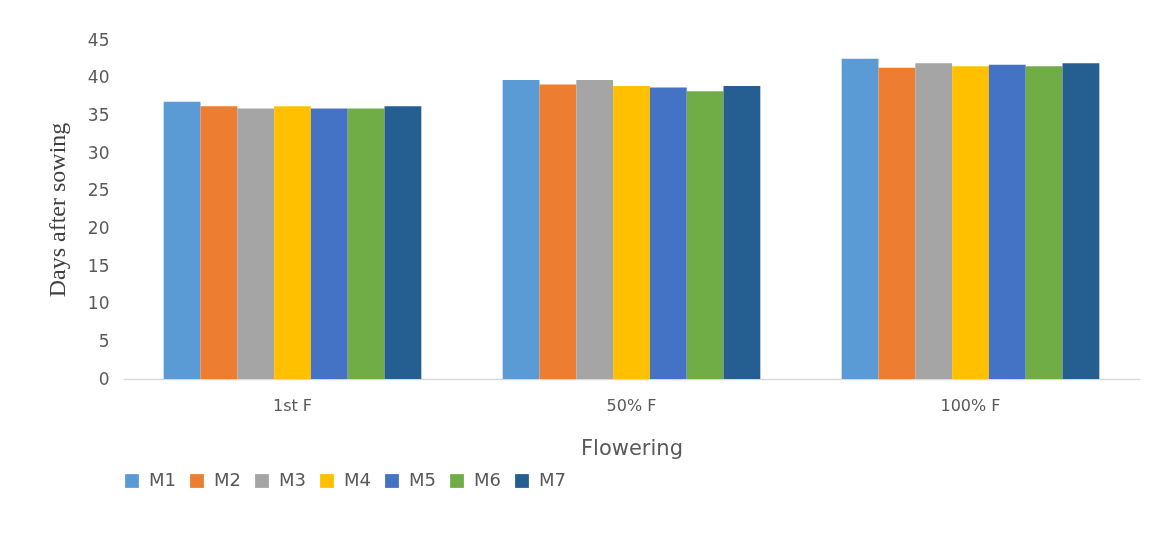 The image size is (1157, 554). I want to click on y-tick-label: 5, so click(104, 340).